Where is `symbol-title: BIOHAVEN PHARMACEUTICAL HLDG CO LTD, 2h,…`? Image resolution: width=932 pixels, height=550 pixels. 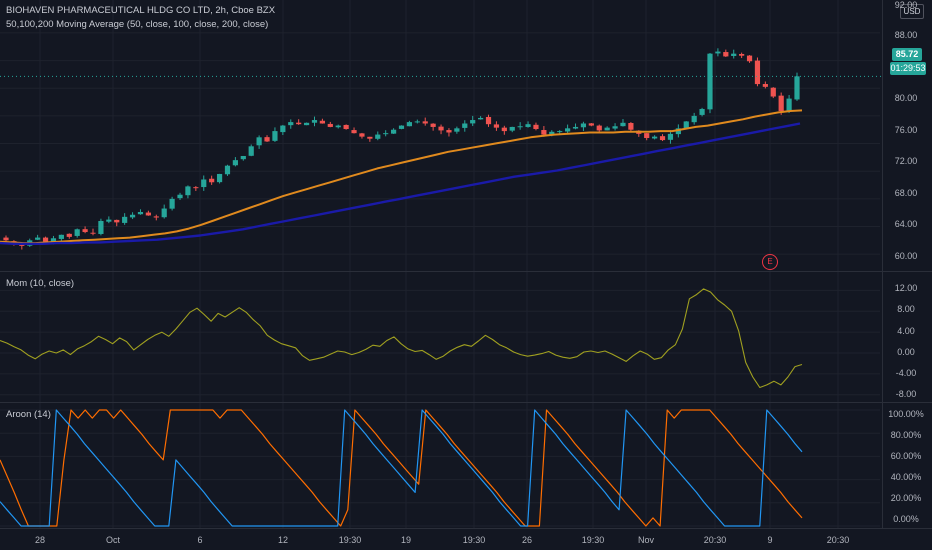 symbol-title: BIOHAVEN PHARMACEUTICAL HLDG CO LTD, 2h,… is located at coordinates (141, 10).